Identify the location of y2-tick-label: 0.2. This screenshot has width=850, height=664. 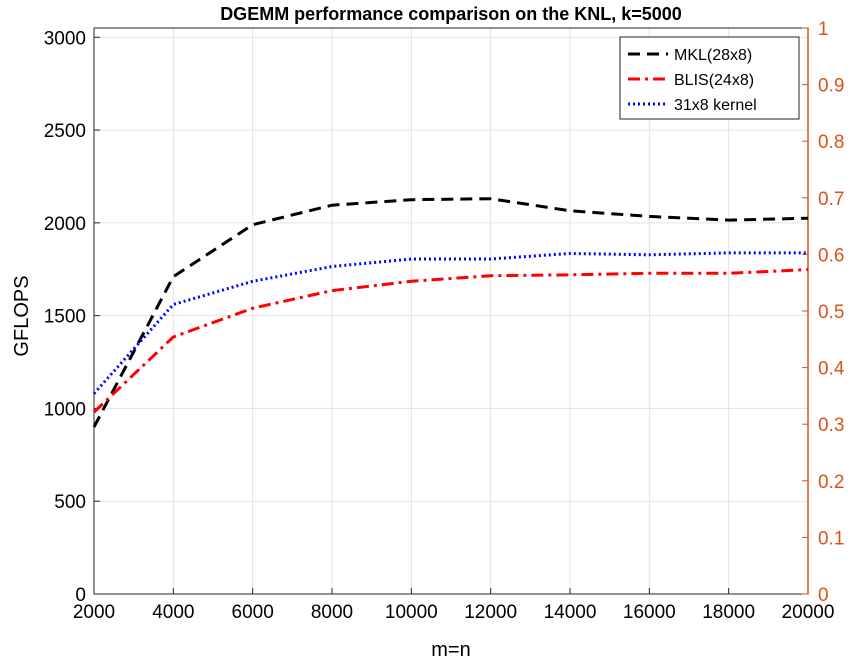
(831, 482).